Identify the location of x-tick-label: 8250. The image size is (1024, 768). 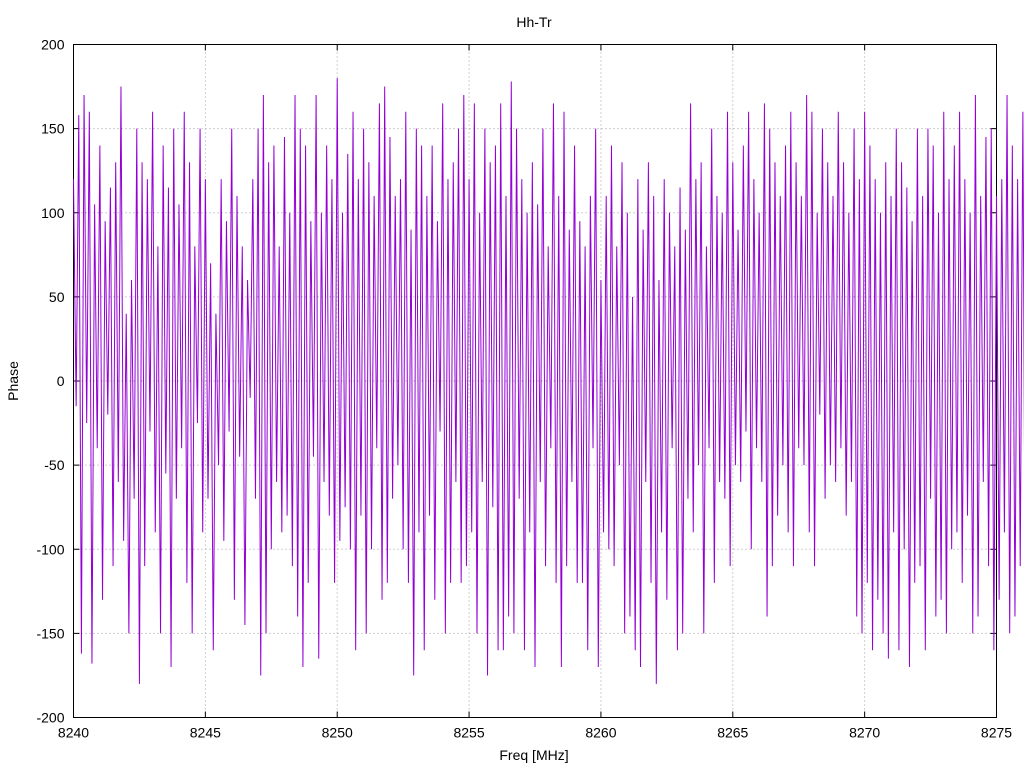
(337, 733).